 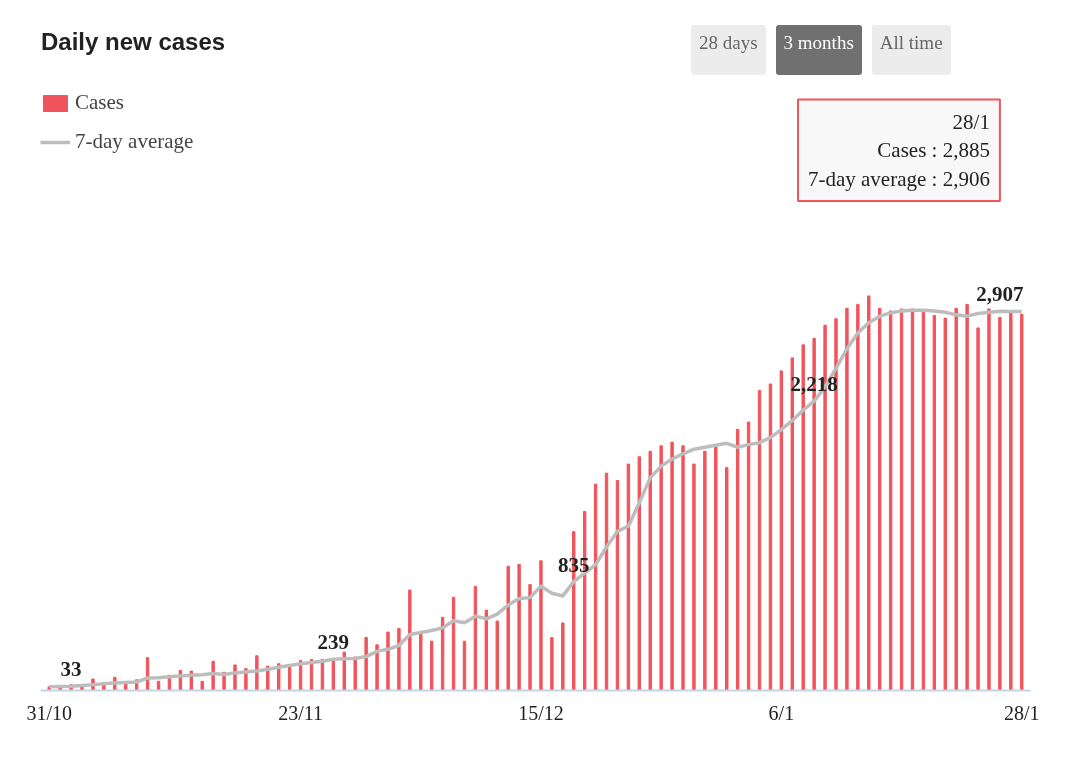 What do you see at coordinates (49, 712) in the screenshot?
I see `x-tick-label: 31/10` at bounding box center [49, 712].